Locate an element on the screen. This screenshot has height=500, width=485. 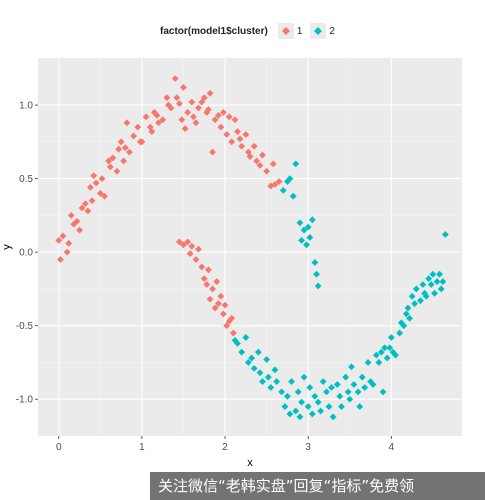
x-axis-ticks: 0 1 2 3 4 is located at coordinates (225, 444).